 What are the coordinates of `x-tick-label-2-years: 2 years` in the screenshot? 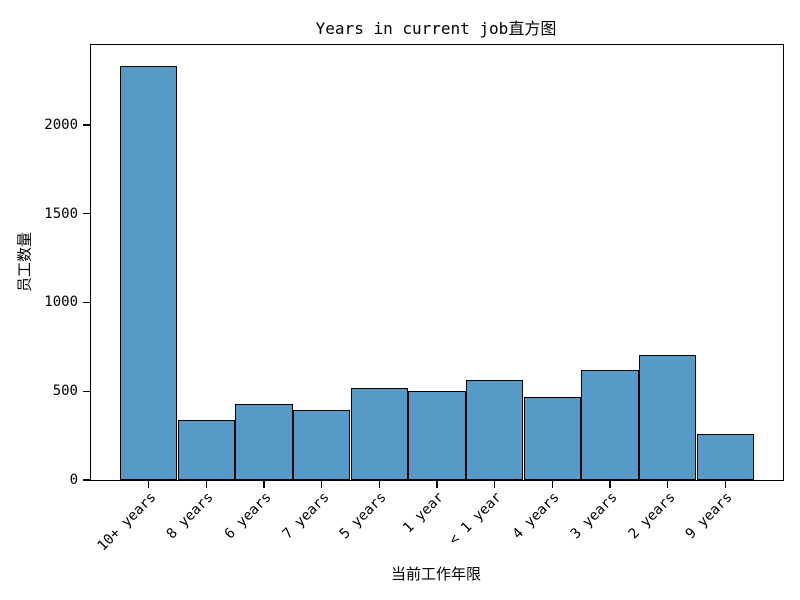 It's located at (652, 516).